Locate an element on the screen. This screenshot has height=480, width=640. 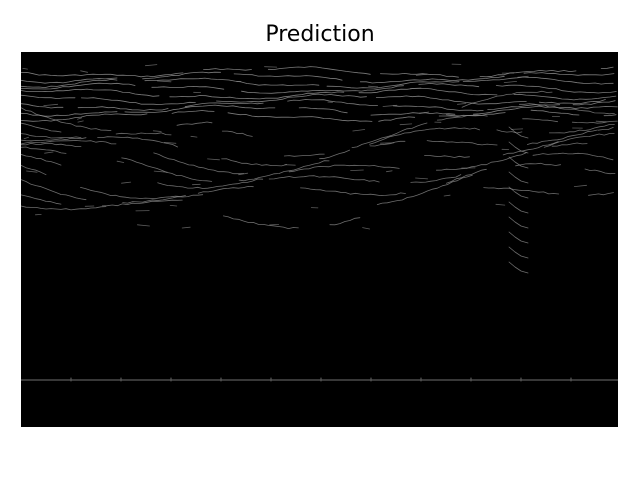
figure-title: Prediction is located at coordinates (320, 34).